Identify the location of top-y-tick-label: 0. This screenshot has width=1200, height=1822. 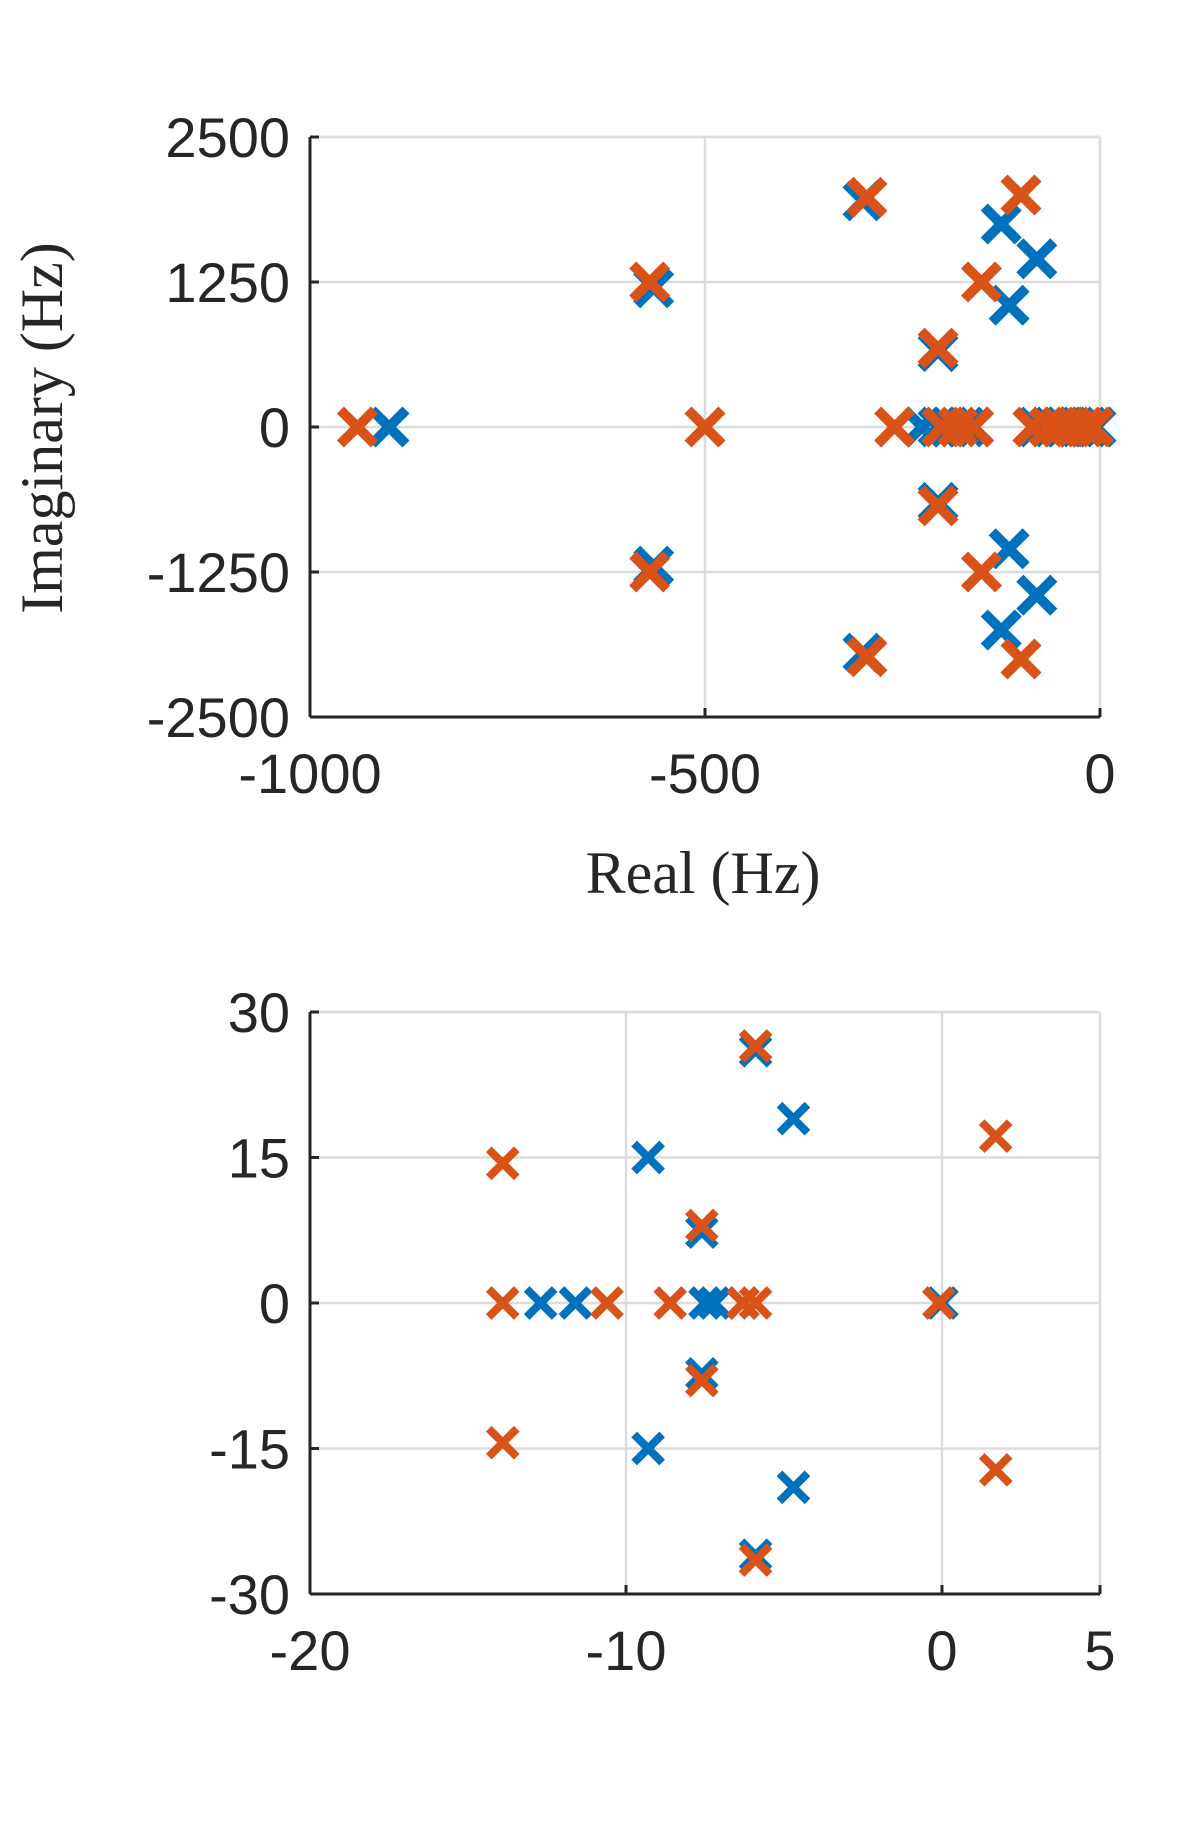
(274, 427).